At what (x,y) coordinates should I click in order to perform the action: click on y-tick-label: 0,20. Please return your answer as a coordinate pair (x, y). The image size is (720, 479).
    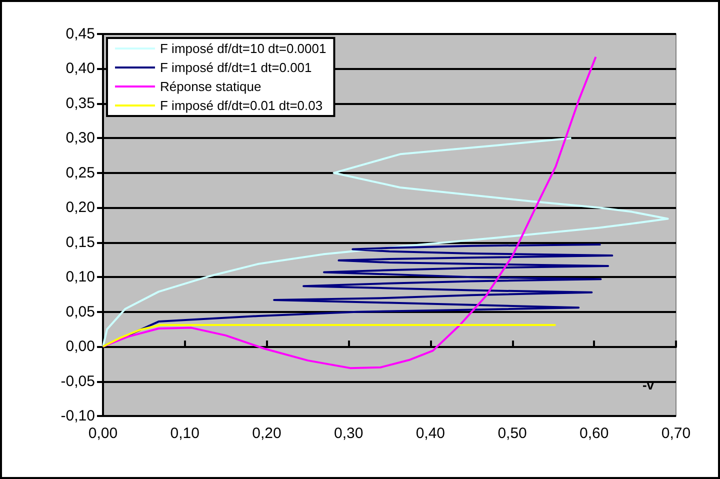
    Looking at the image, I should click on (80, 207).